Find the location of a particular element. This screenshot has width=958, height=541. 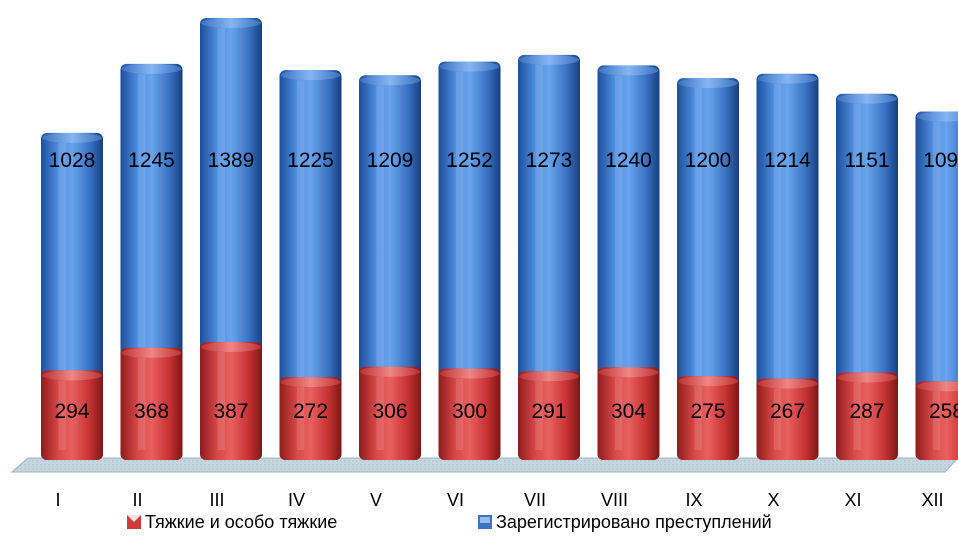

bar-serious-7-cap is located at coordinates (549, 376).